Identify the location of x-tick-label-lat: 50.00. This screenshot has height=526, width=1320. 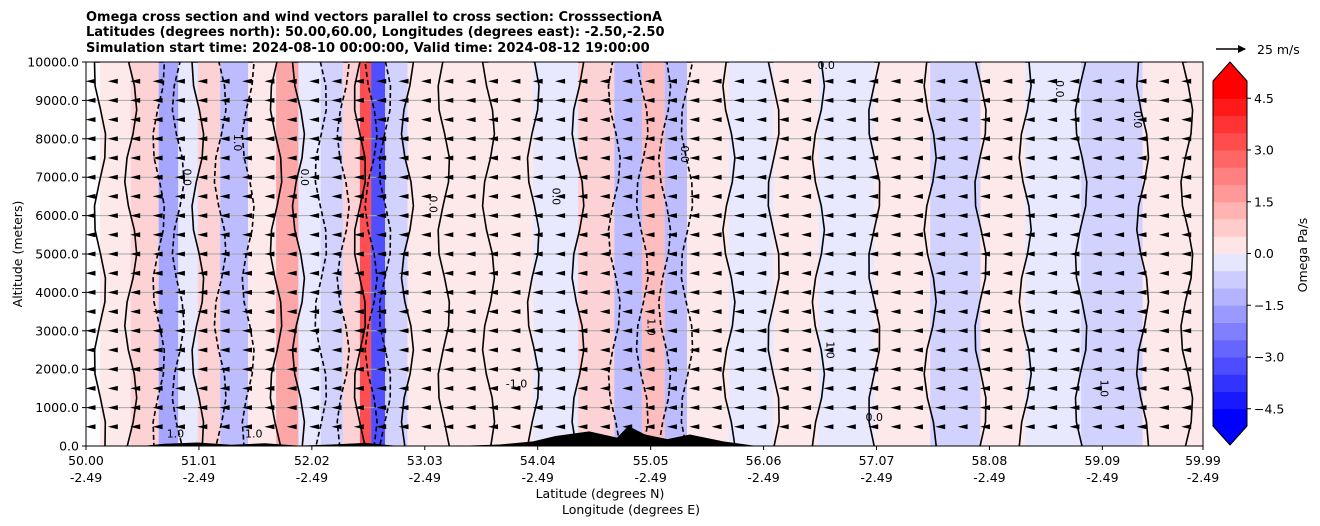
(86, 460).